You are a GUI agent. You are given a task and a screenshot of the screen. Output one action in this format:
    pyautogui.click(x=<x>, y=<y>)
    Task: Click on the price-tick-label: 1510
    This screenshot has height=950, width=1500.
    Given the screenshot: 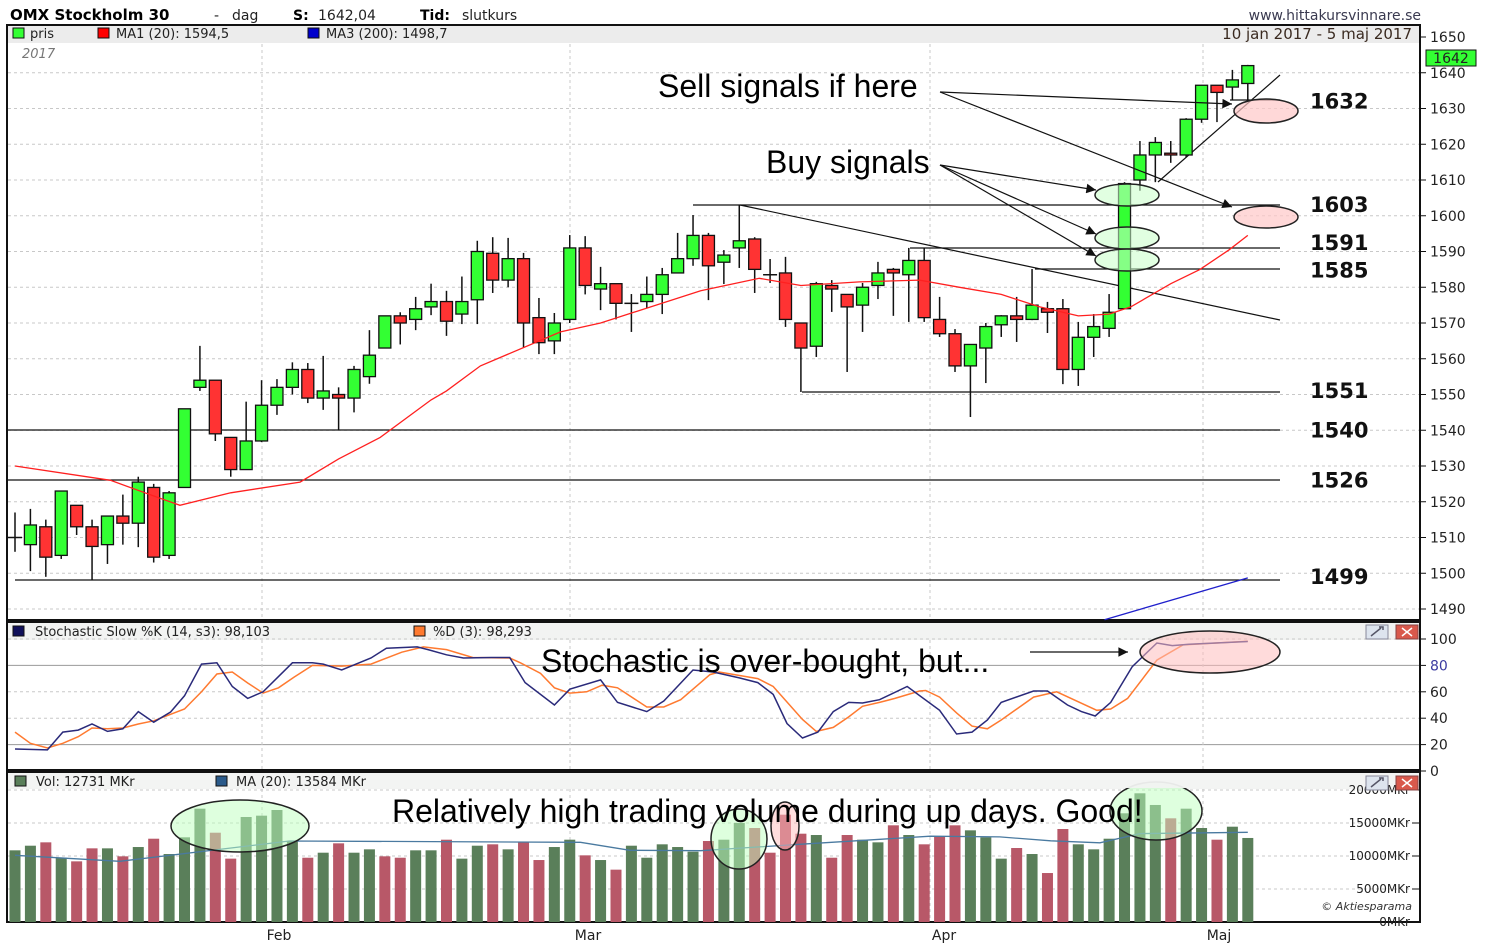 What is the action you would take?
    pyautogui.click(x=1448, y=539)
    